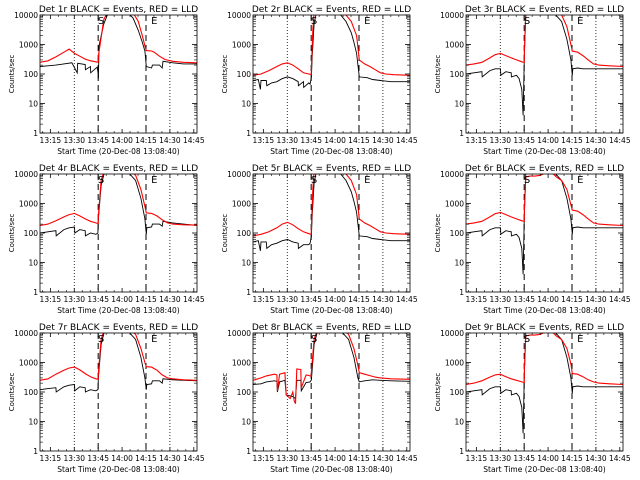 The height and width of the screenshot is (480, 640). Describe the element at coordinates (544, 169) in the screenshot. I see `panel-title: Det 6r BLACK = Events, RED = LLD` at that location.